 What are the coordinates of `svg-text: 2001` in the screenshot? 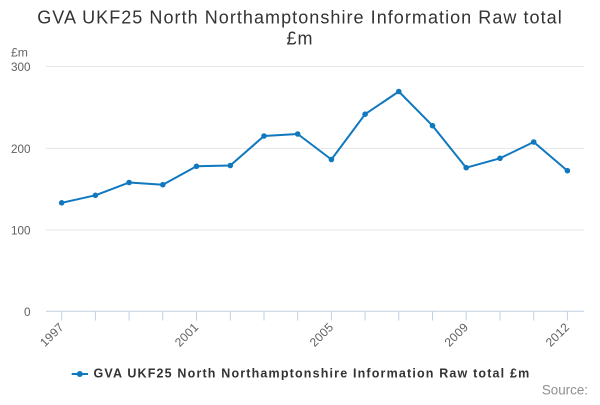 It's located at (187, 335).